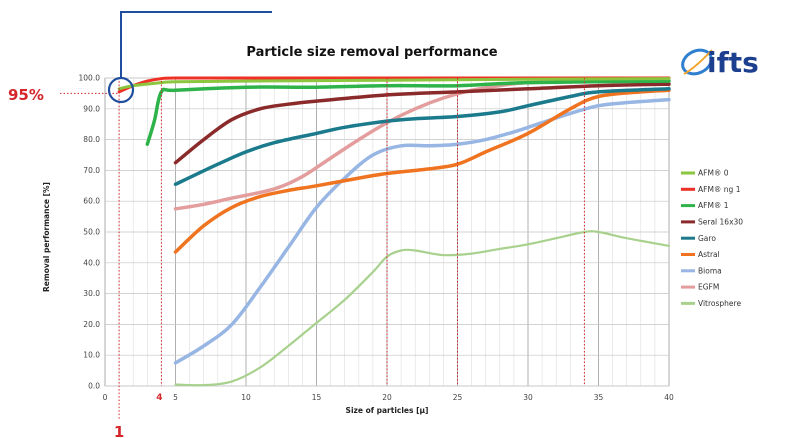 Image resolution: width=787 pixels, height=438 pixels. Describe the element at coordinates (371, 52) in the screenshot. I see `chart-title: Particle size removal performance` at that location.